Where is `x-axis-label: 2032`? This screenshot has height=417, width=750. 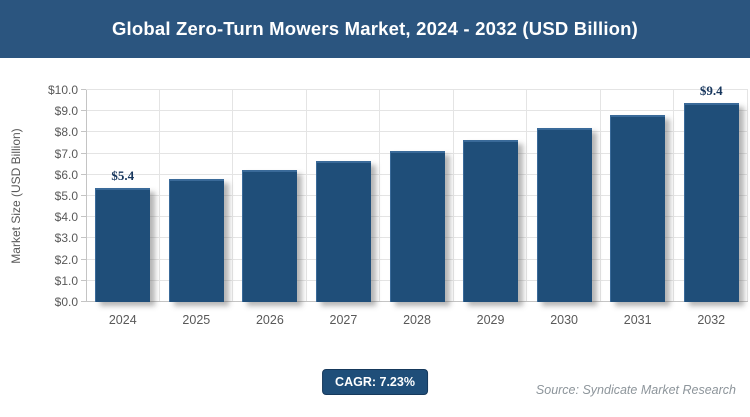
x-axis-label: 2032 is located at coordinates (711, 320).